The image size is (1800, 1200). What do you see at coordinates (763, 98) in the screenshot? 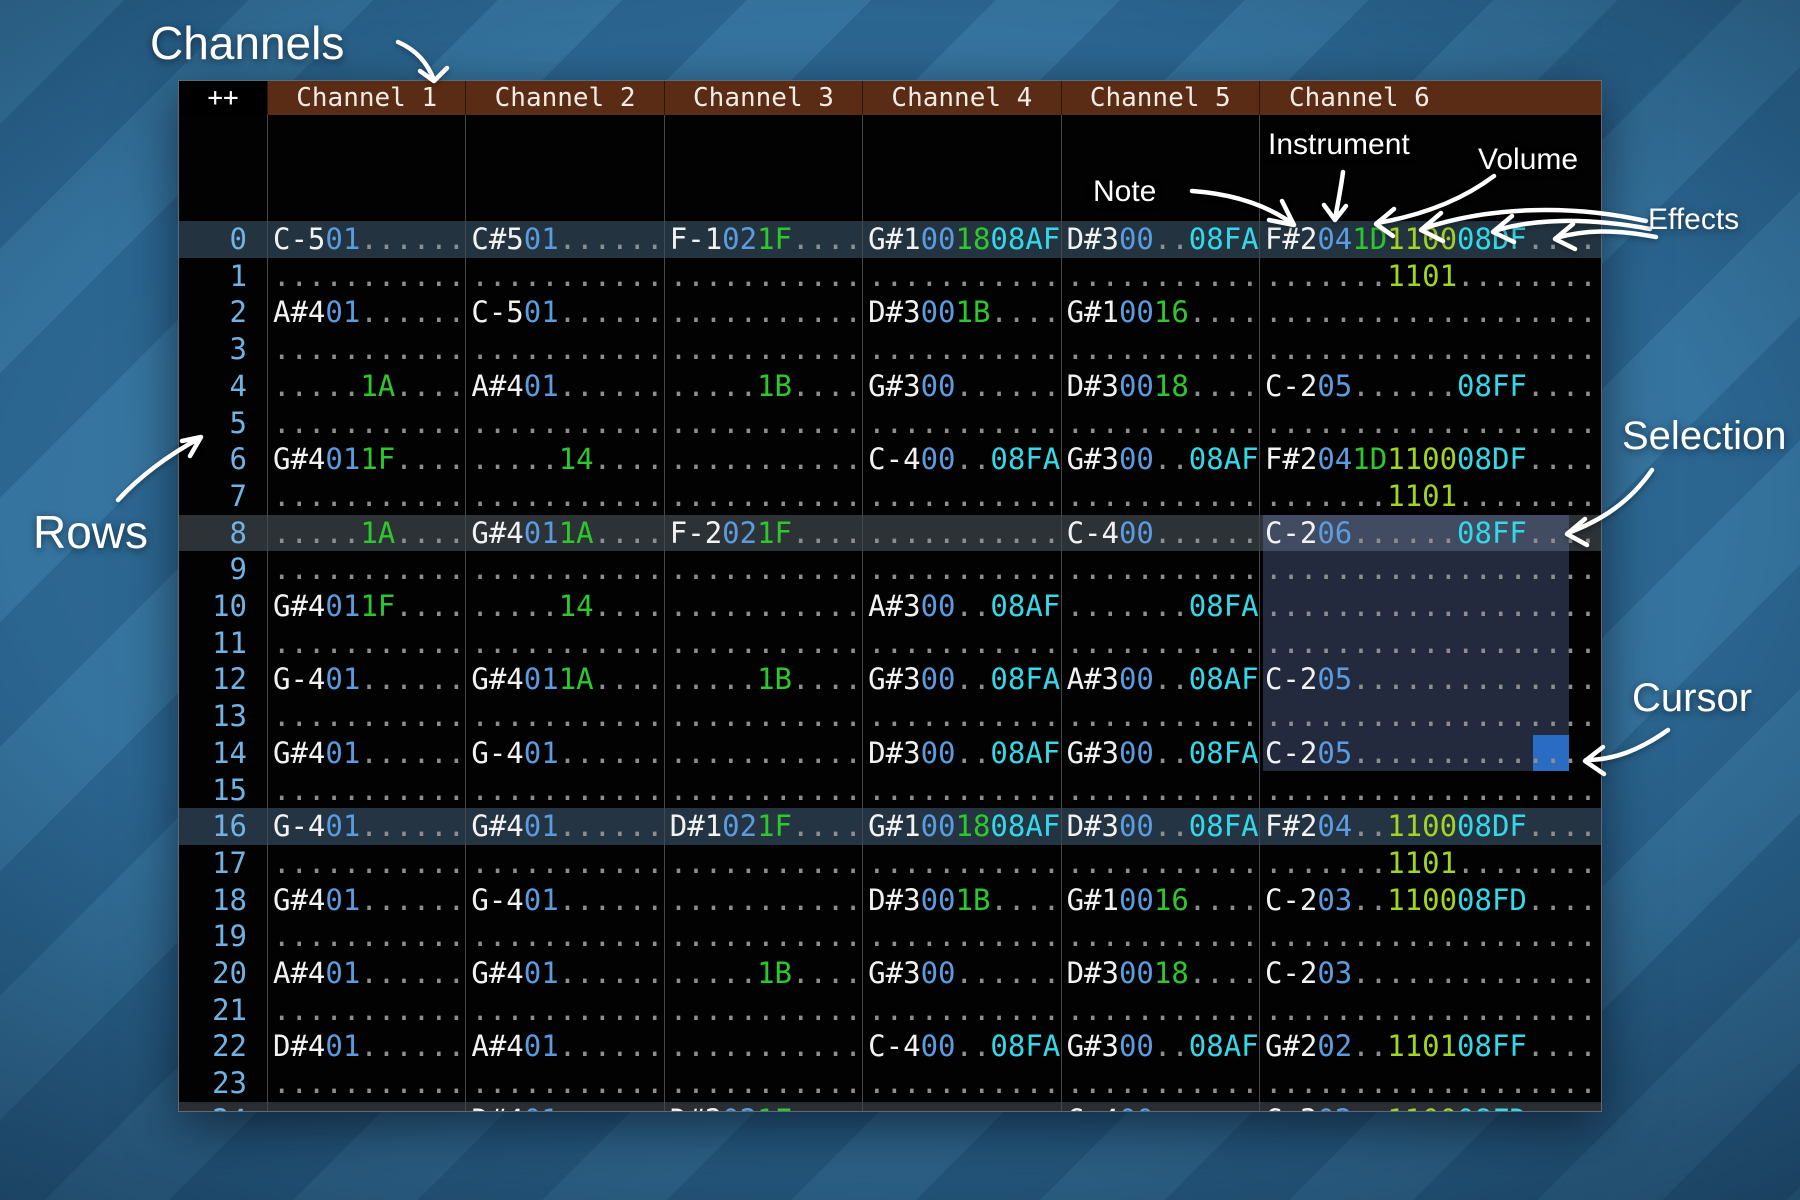
I see `channel-header-3: Channel 3` at bounding box center [763, 98].